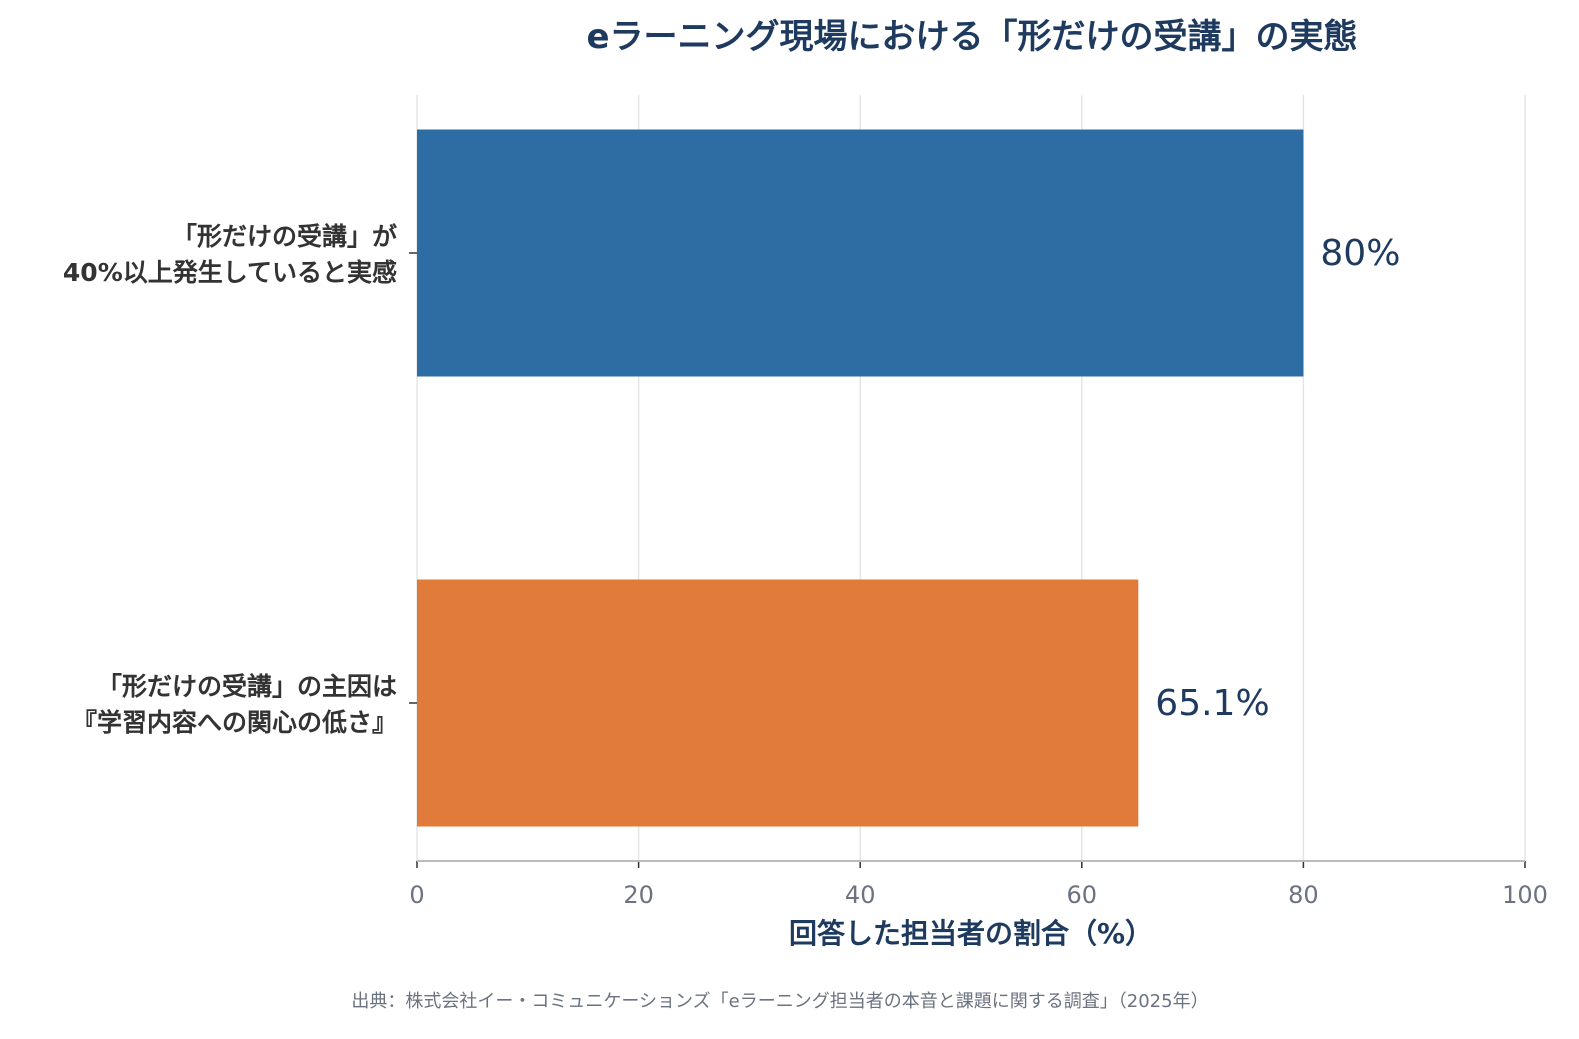  I want to click on data-label-1: 80%, so click(1360, 253).